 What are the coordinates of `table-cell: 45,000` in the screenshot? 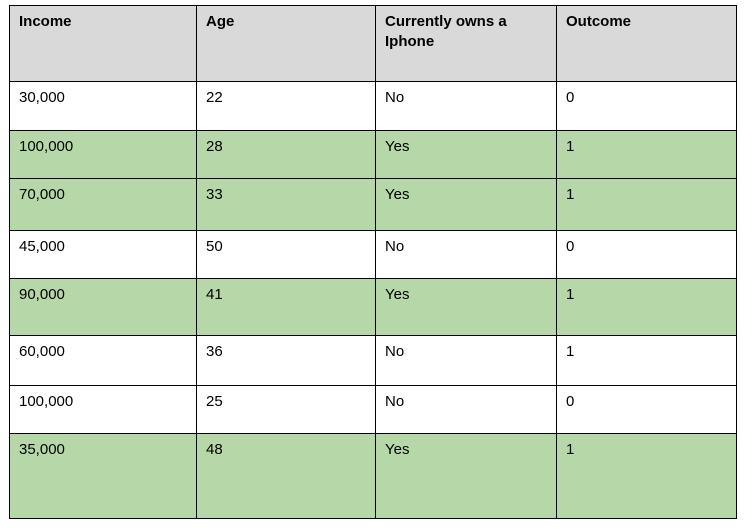 It's located at (103, 254).